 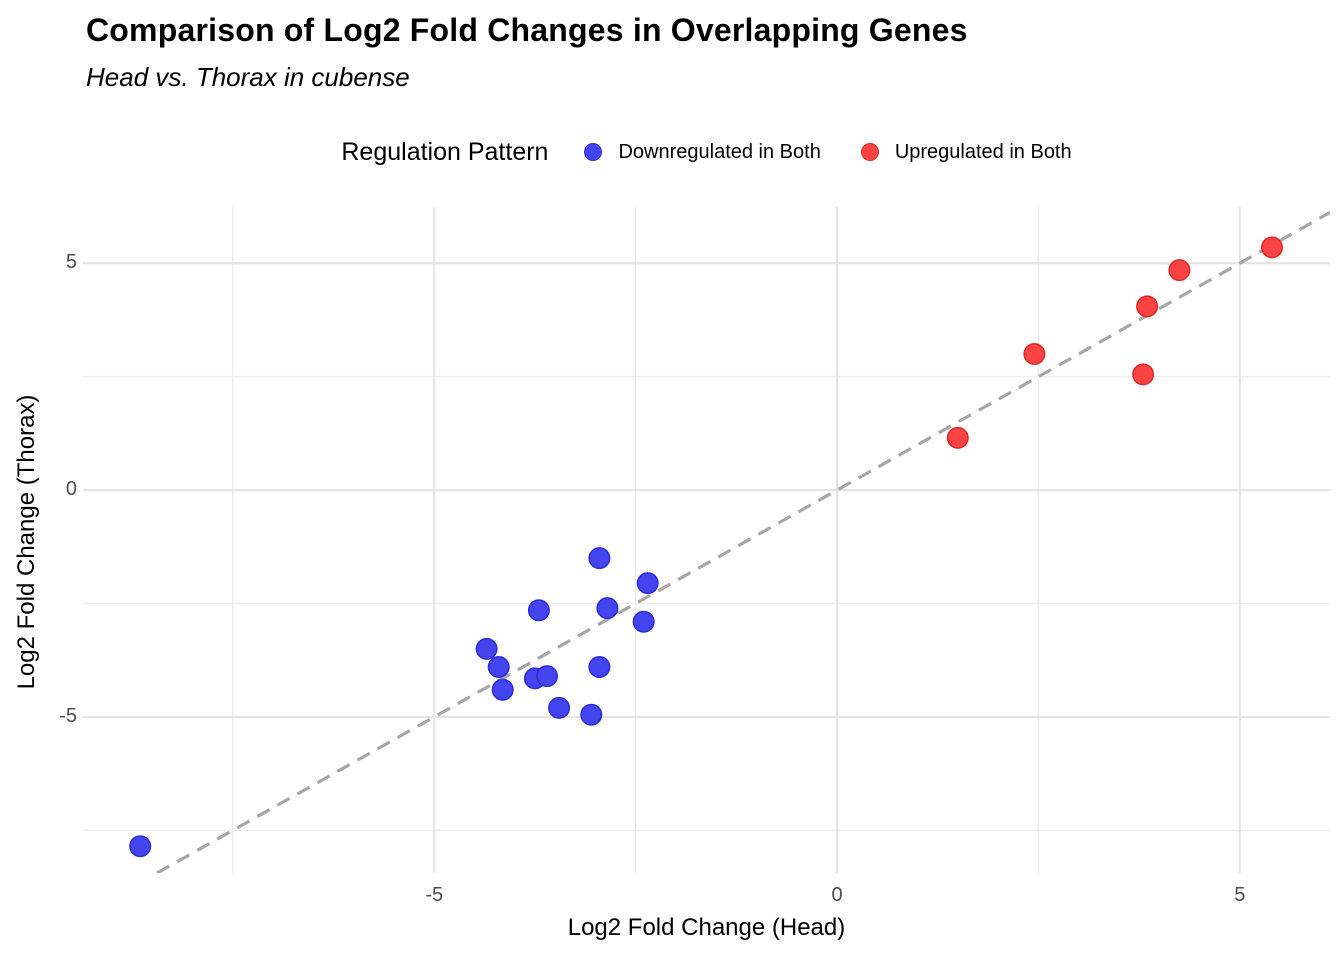 I want to click on downregulated-dot-icon, so click(x=593, y=152).